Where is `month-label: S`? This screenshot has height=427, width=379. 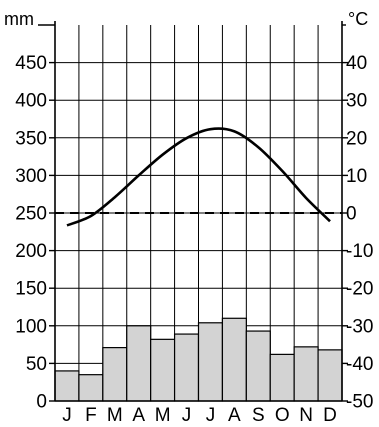 month-label: S is located at coordinates (258, 415).